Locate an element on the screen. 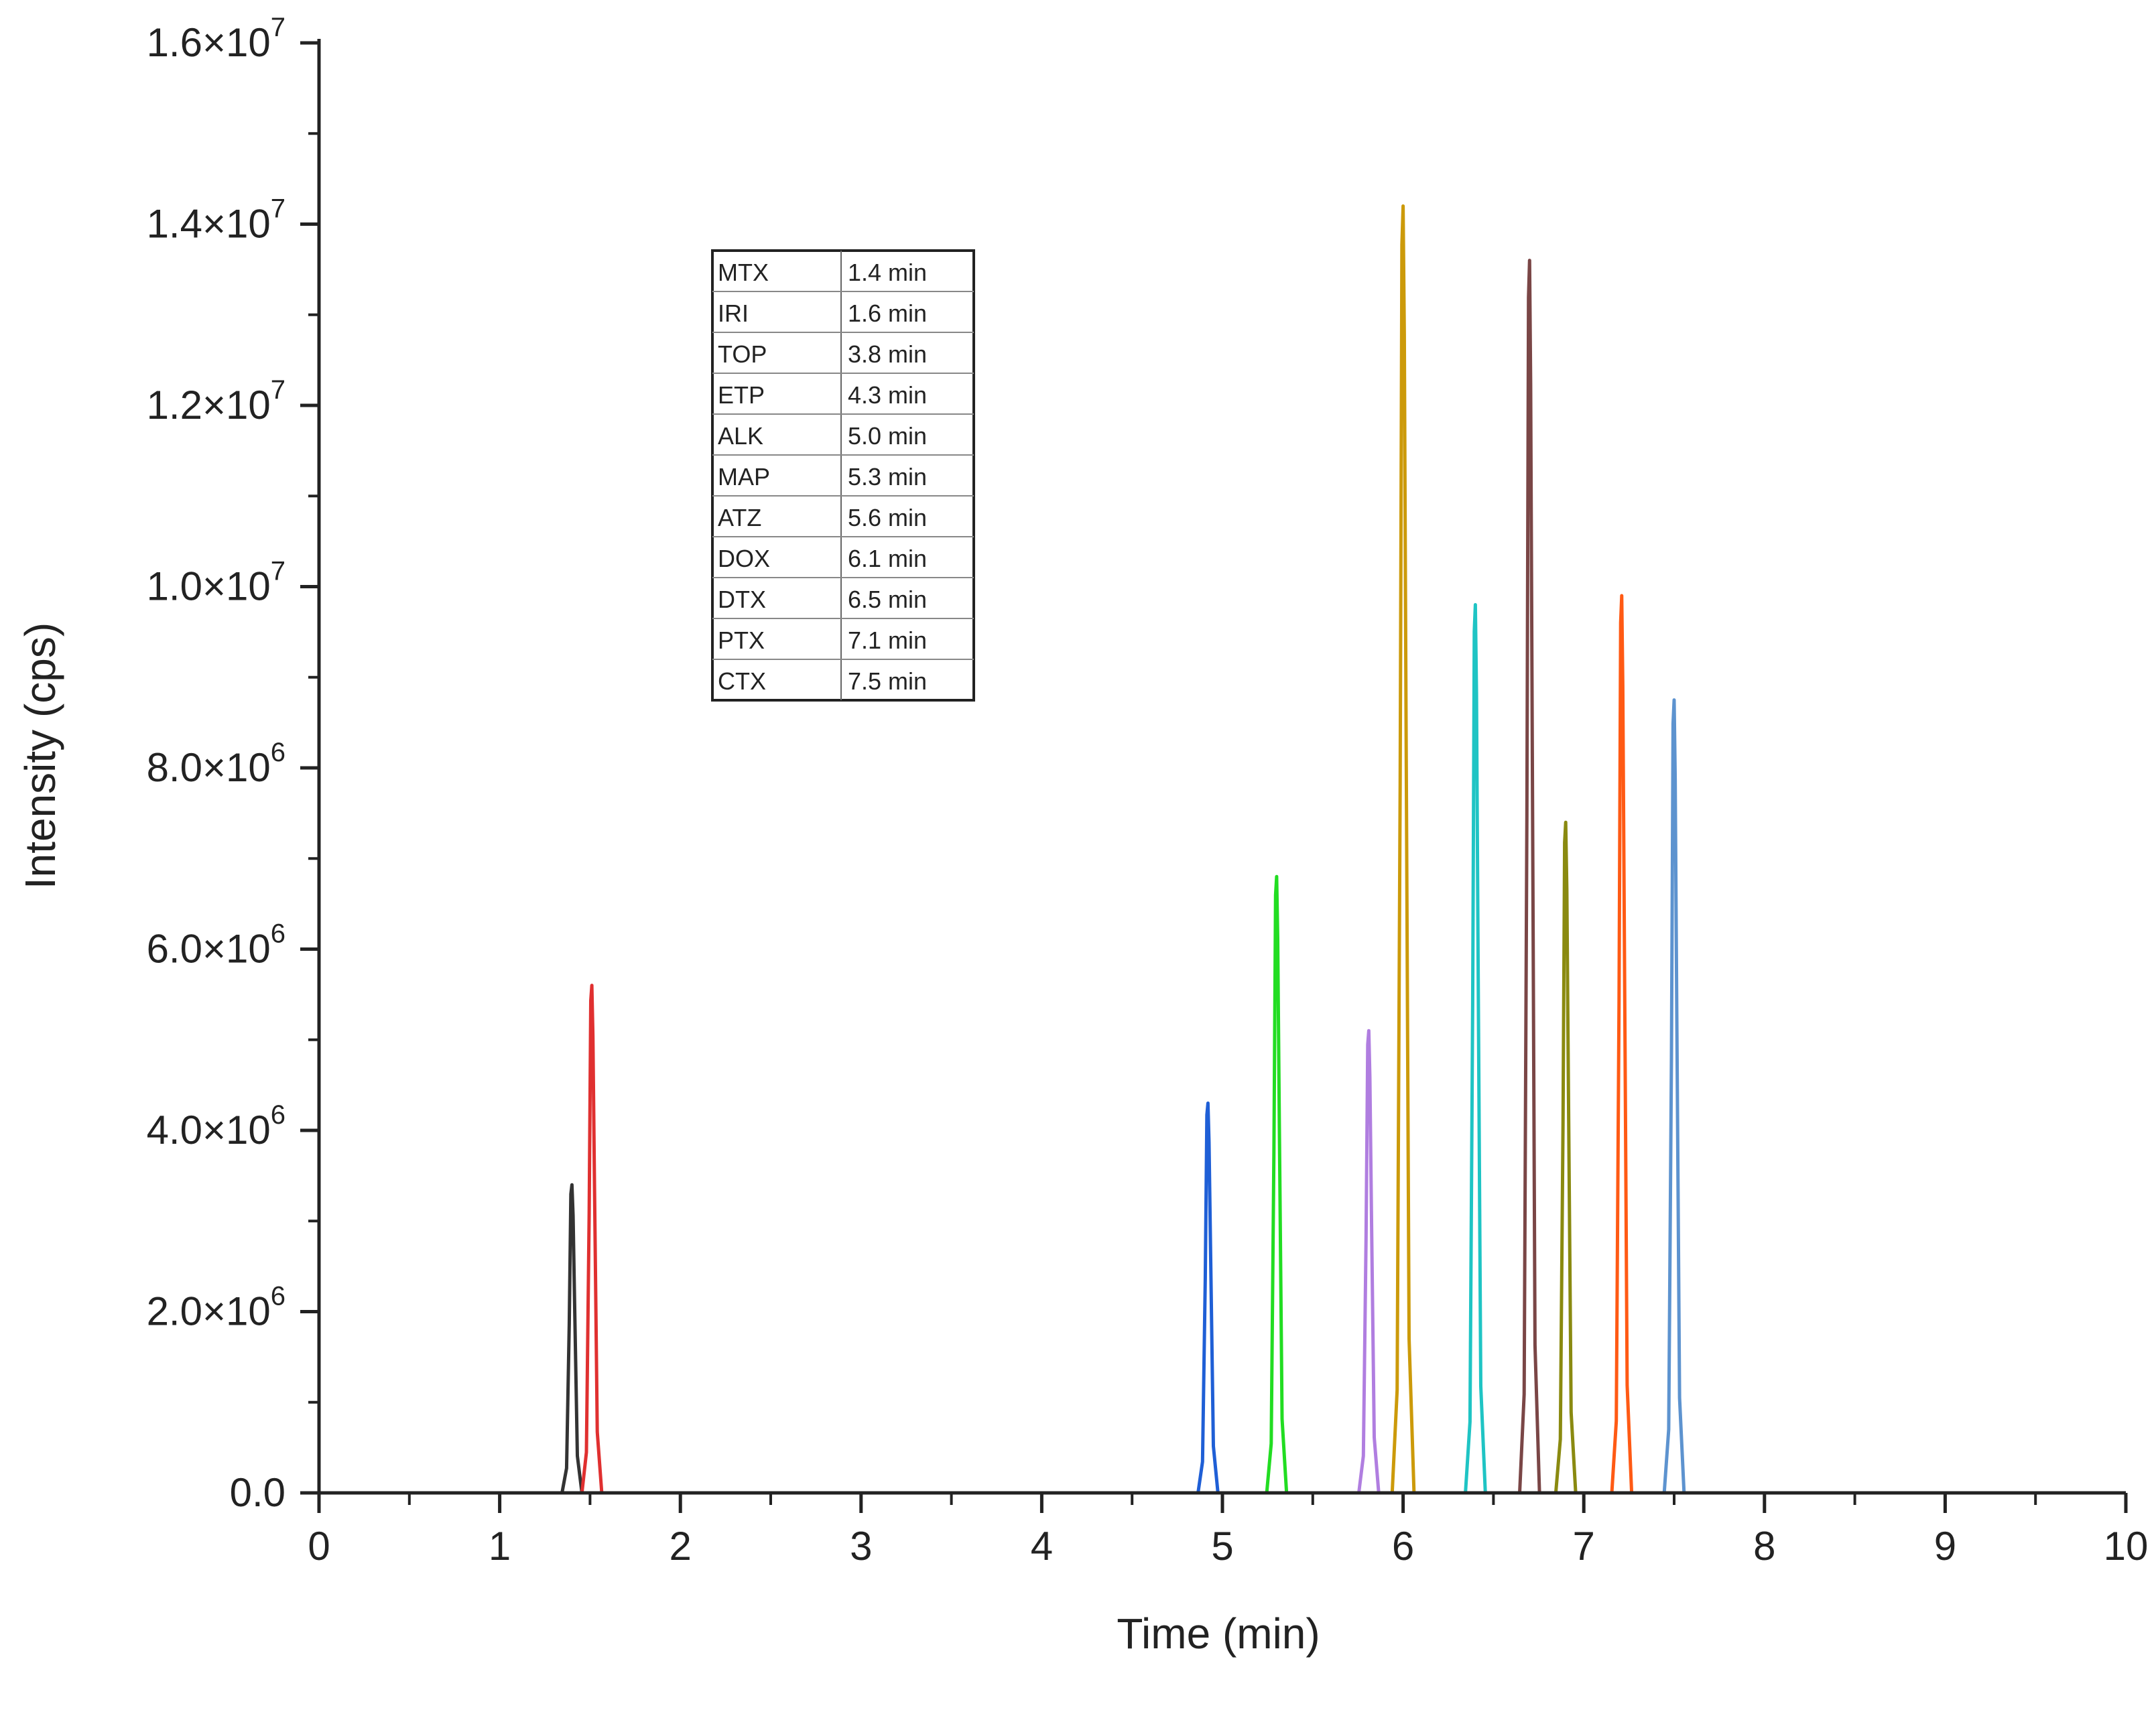 Image resolution: width=2156 pixels, height=1714 pixels. legend-analyte-name: PTX is located at coordinates (742, 640).